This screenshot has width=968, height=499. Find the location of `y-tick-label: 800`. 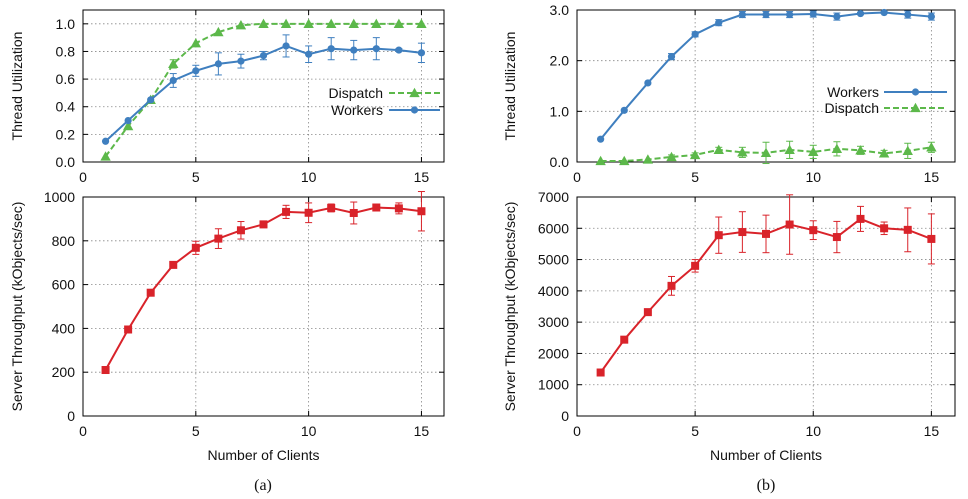

y-tick-label: 800 is located at coordinates (64, 241).